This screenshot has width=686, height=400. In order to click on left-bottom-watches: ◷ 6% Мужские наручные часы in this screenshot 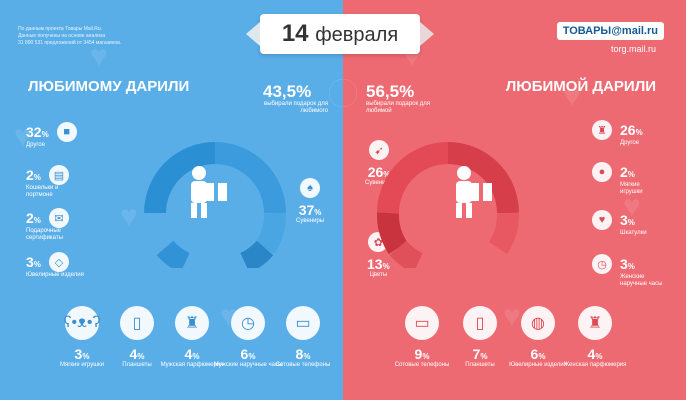, I will do `click(248, 337)`.